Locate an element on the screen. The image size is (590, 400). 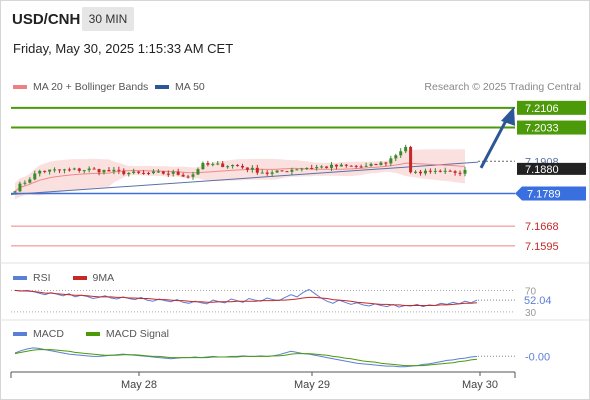
legend-rsi: RSI 9MA is located at coordinates (63, 278).